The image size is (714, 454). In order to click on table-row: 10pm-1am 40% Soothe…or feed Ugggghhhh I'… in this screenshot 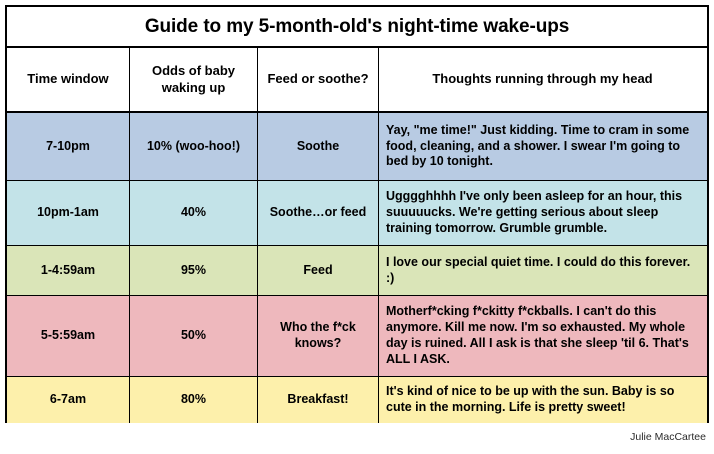, I will do `click(357, 213)`.